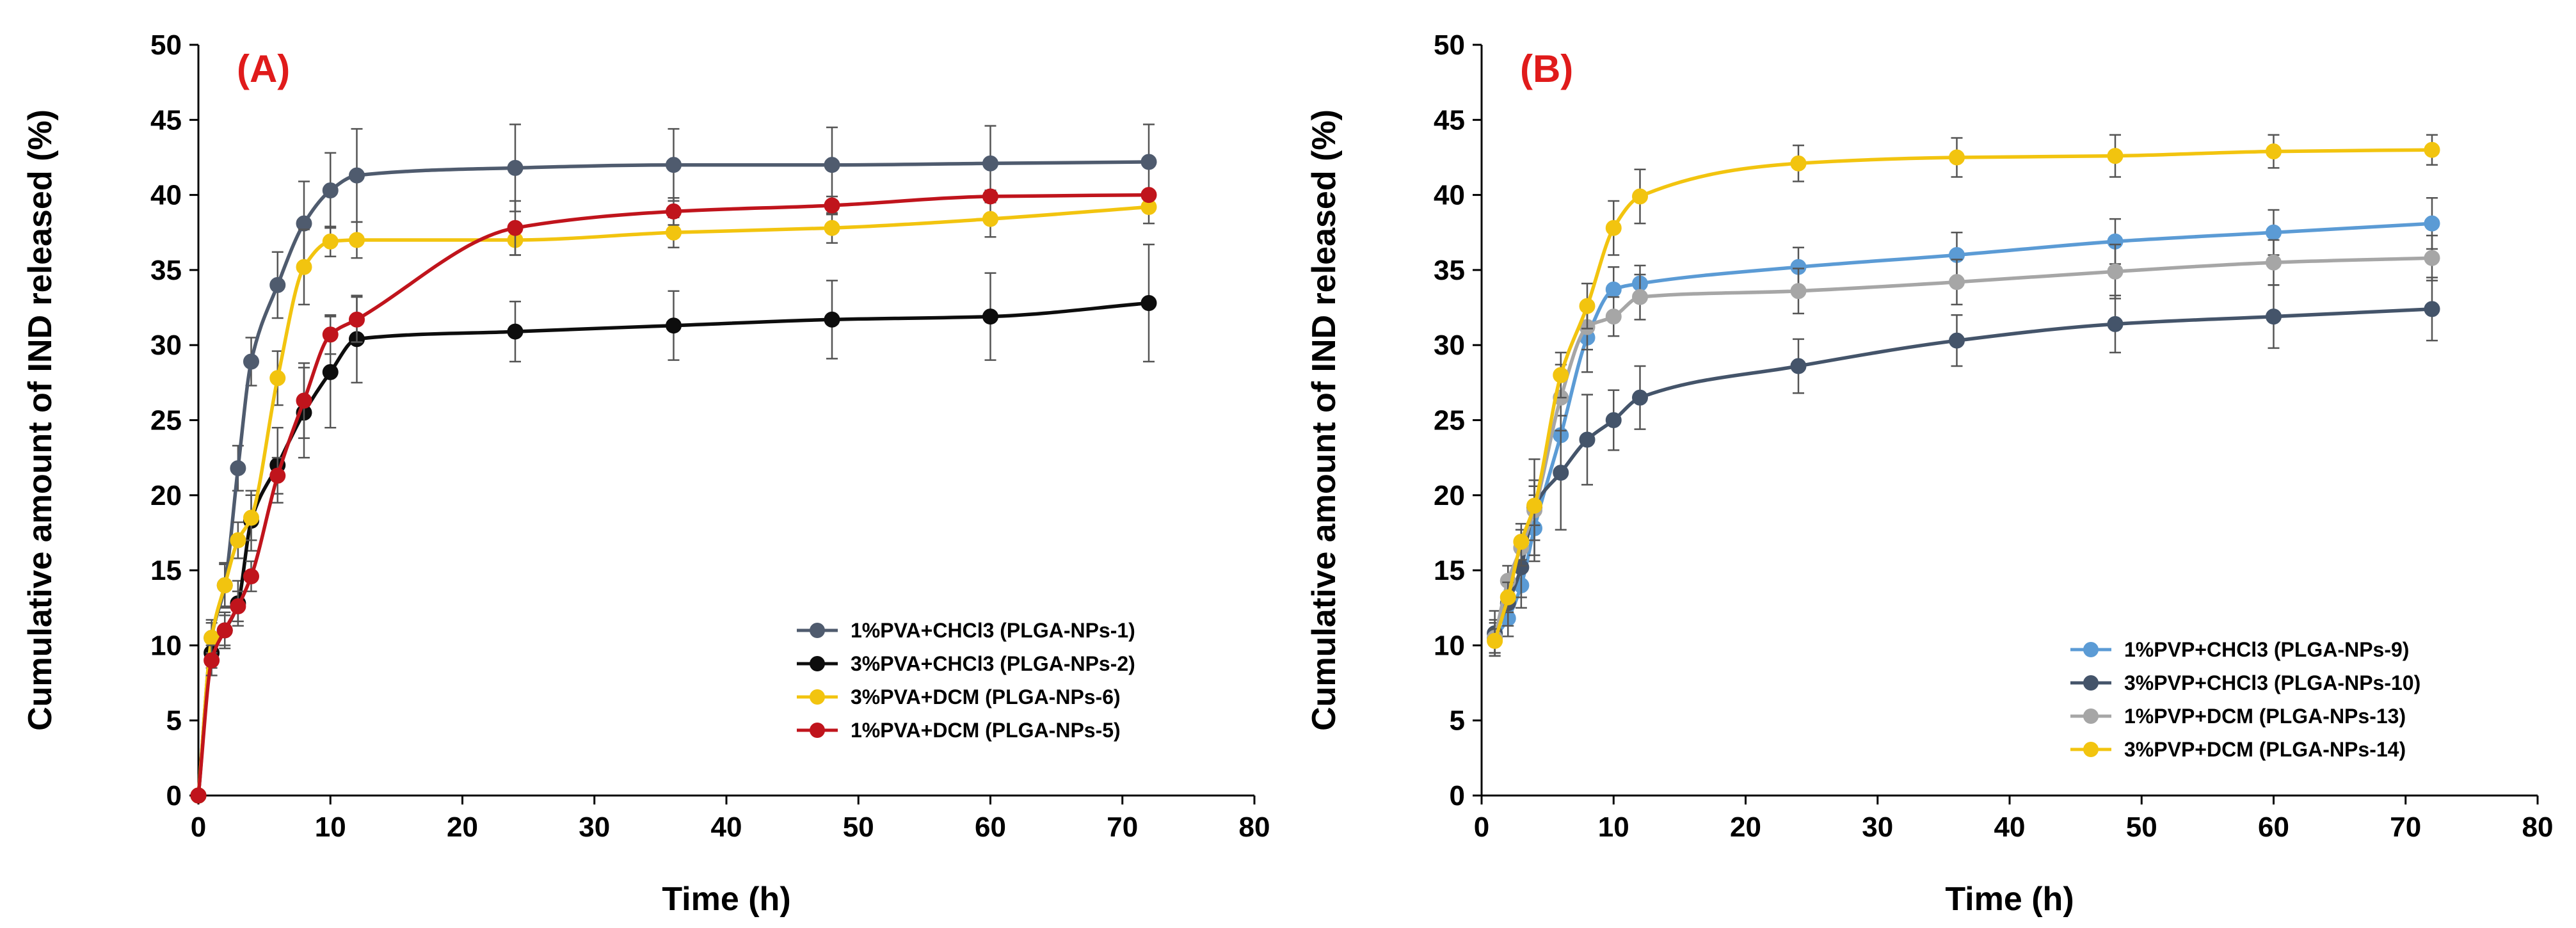 The width and height of the screenshot is (2576, 928). Describe the element at coordinates (2265, 749) in the screenshot. I see `legend-label: 3%PVP+DCM (PLGA-NPs-14)` at that location.